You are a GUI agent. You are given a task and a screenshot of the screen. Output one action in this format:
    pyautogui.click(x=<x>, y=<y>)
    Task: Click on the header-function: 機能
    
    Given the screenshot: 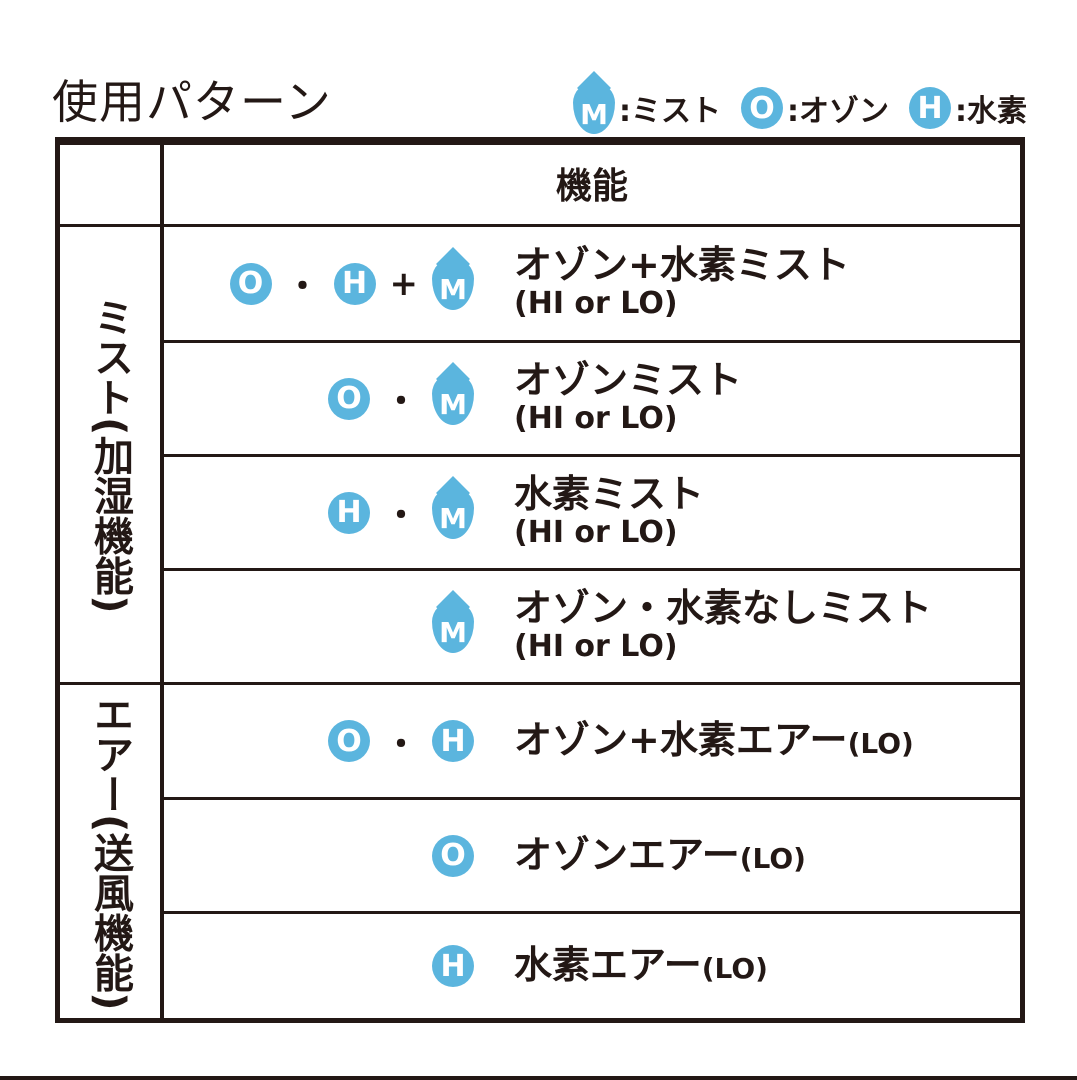 What is the action you would take?
    pyautogui.click(x=591, y=186)
    